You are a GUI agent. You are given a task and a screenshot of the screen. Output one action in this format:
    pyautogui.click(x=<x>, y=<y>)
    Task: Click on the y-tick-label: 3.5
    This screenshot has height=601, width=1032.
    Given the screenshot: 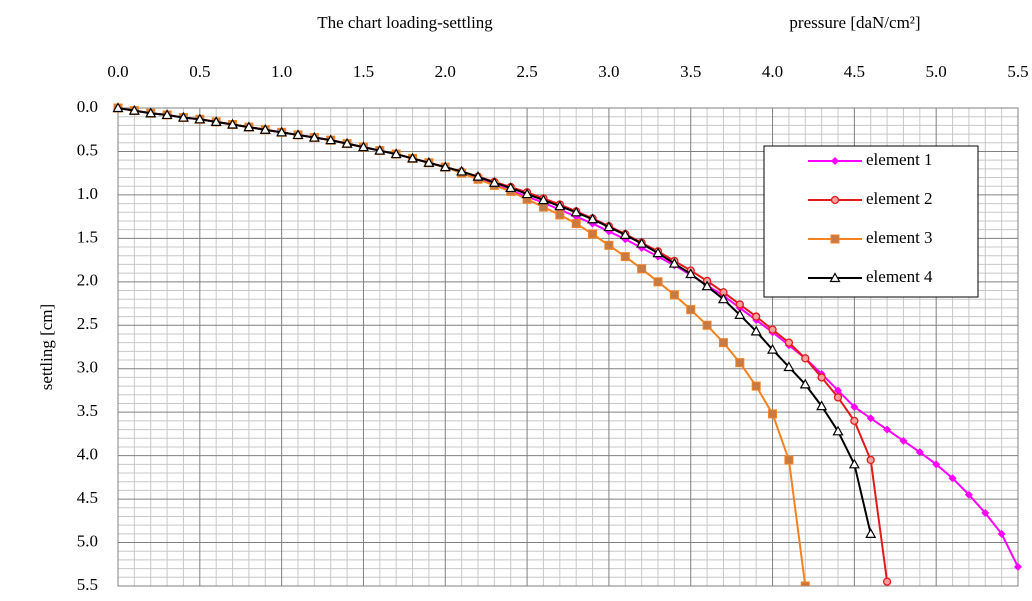 What is the action you would take?
    pyautogui.click(x=87, y=410)
    